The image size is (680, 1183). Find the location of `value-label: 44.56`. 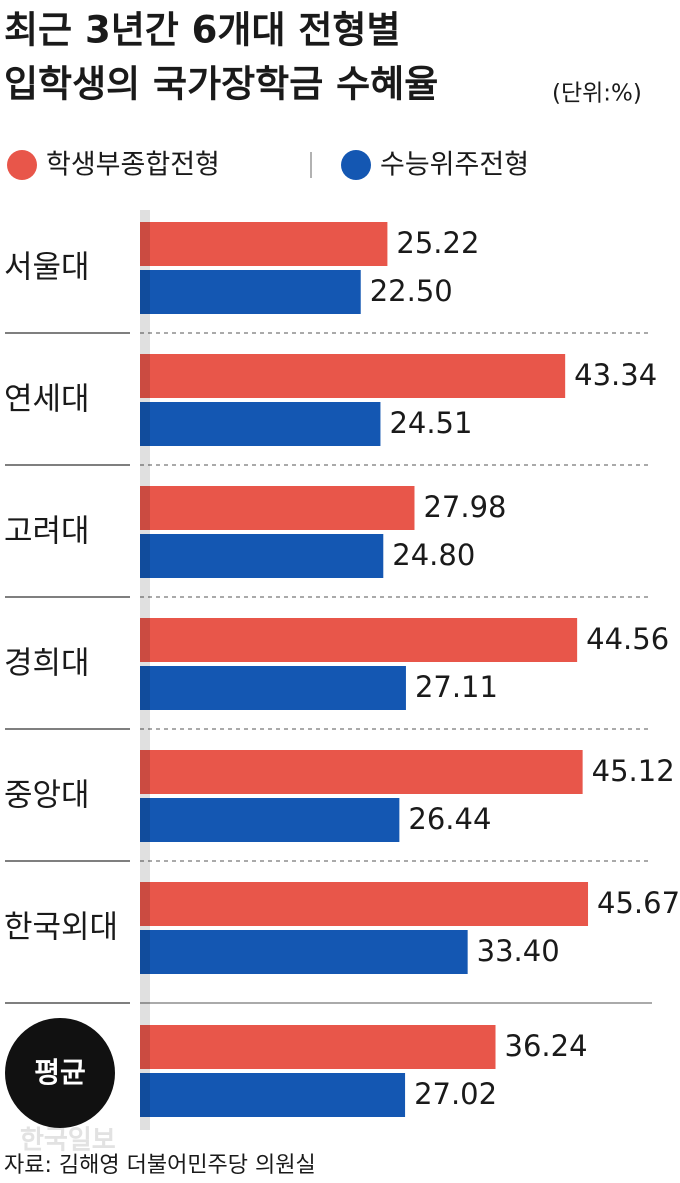

value-label: 44.56 is located at coordinates (627, 639).